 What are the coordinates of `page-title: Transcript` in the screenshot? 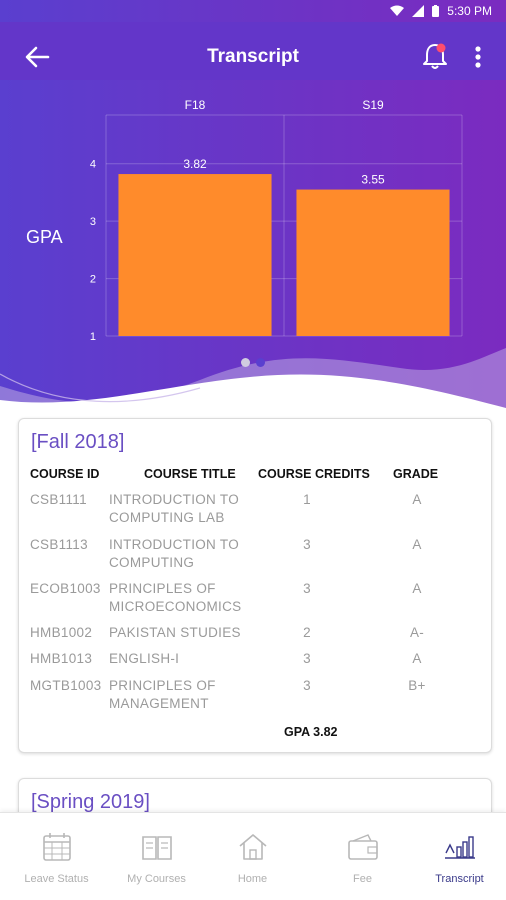 It's located at (253, 56).